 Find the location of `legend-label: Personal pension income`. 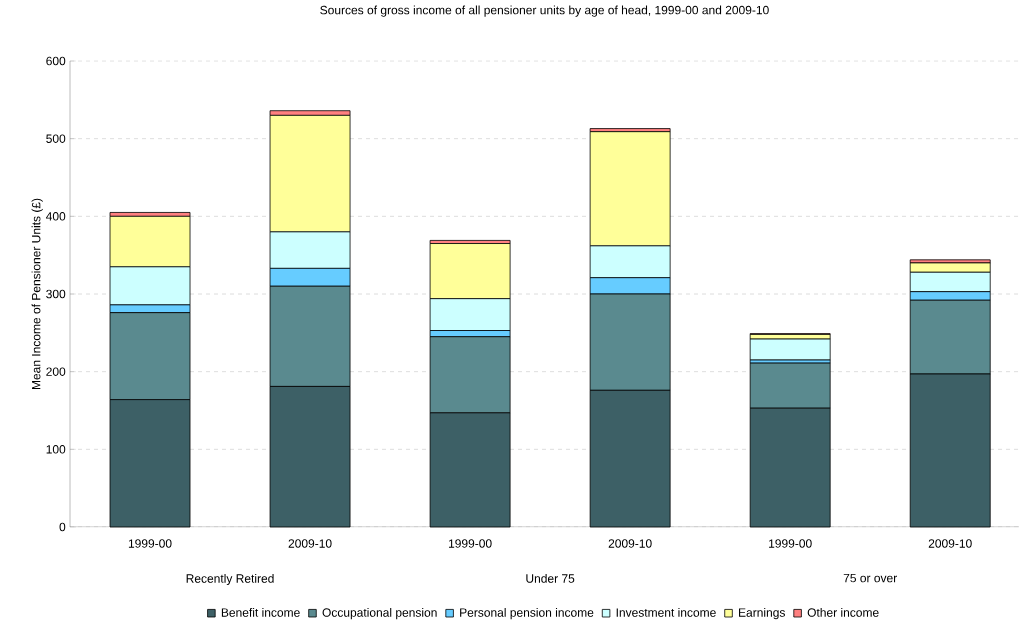

legend-label: Personal pension income is located at coordinates (527, 613).